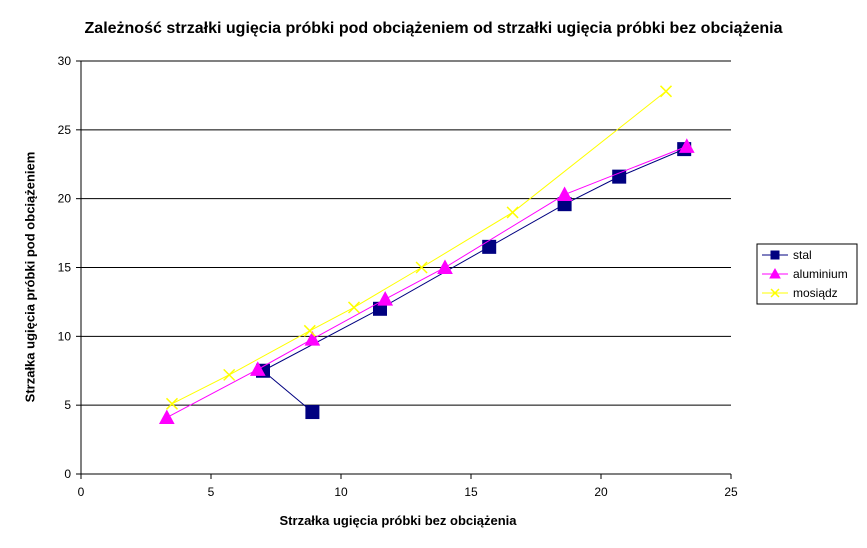  Describe the element at coordinates (65, 199) in the screenshot. I see `y-tick-label: 20` at that location.